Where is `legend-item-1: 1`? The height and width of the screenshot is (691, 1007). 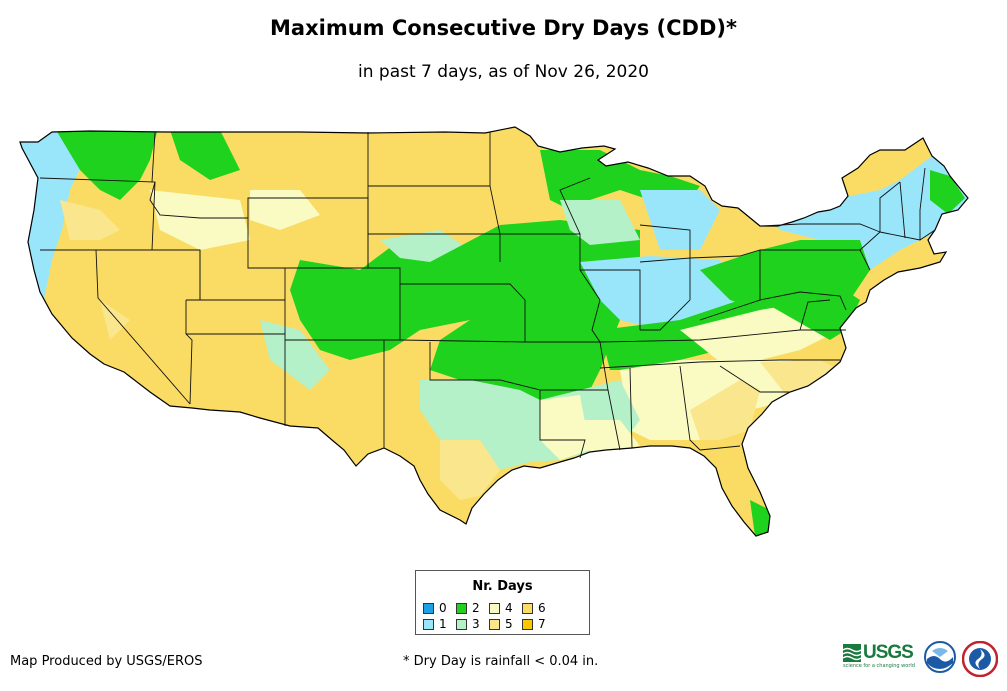
legend-item-1: 1 is located at coordinates (435, 624).